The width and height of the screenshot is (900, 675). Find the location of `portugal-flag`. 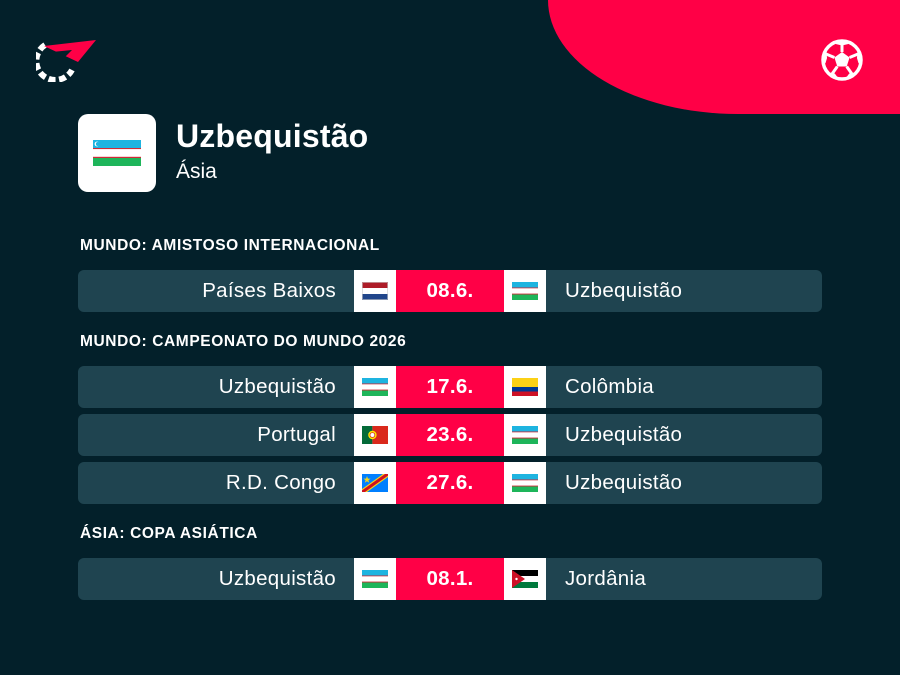

portugal-flag is located at coordinates (375, 435).